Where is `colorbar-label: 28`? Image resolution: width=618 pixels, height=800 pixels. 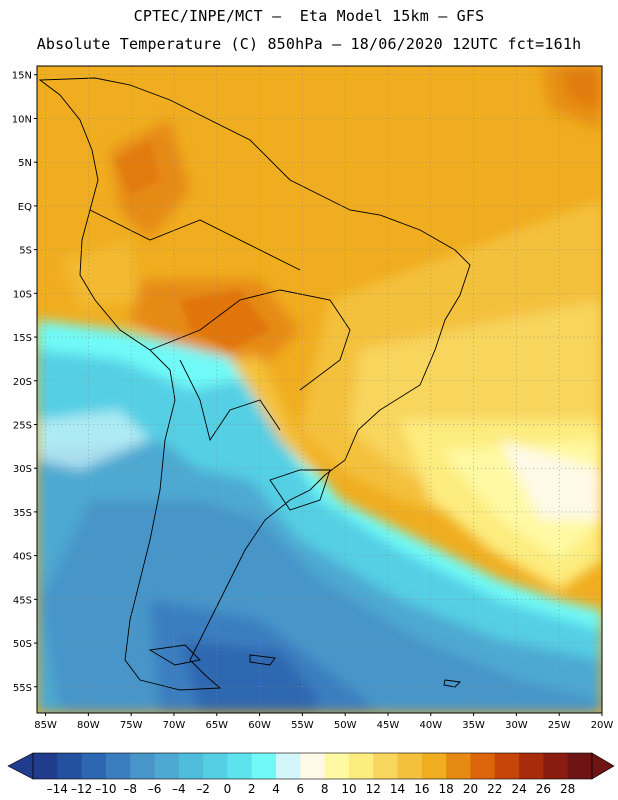 colorbar-label: 28 is located at coordinates (567, 789).